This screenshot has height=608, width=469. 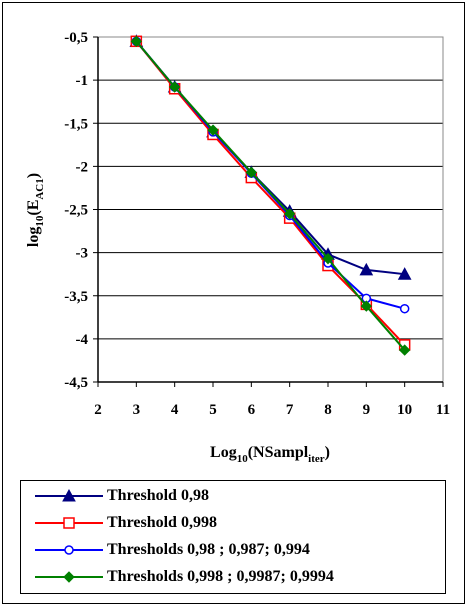 What do you see at coordinates (76, 38) in the screenshot?
I see `y-tick-label: -0,5` at bounding box center [76, 38].